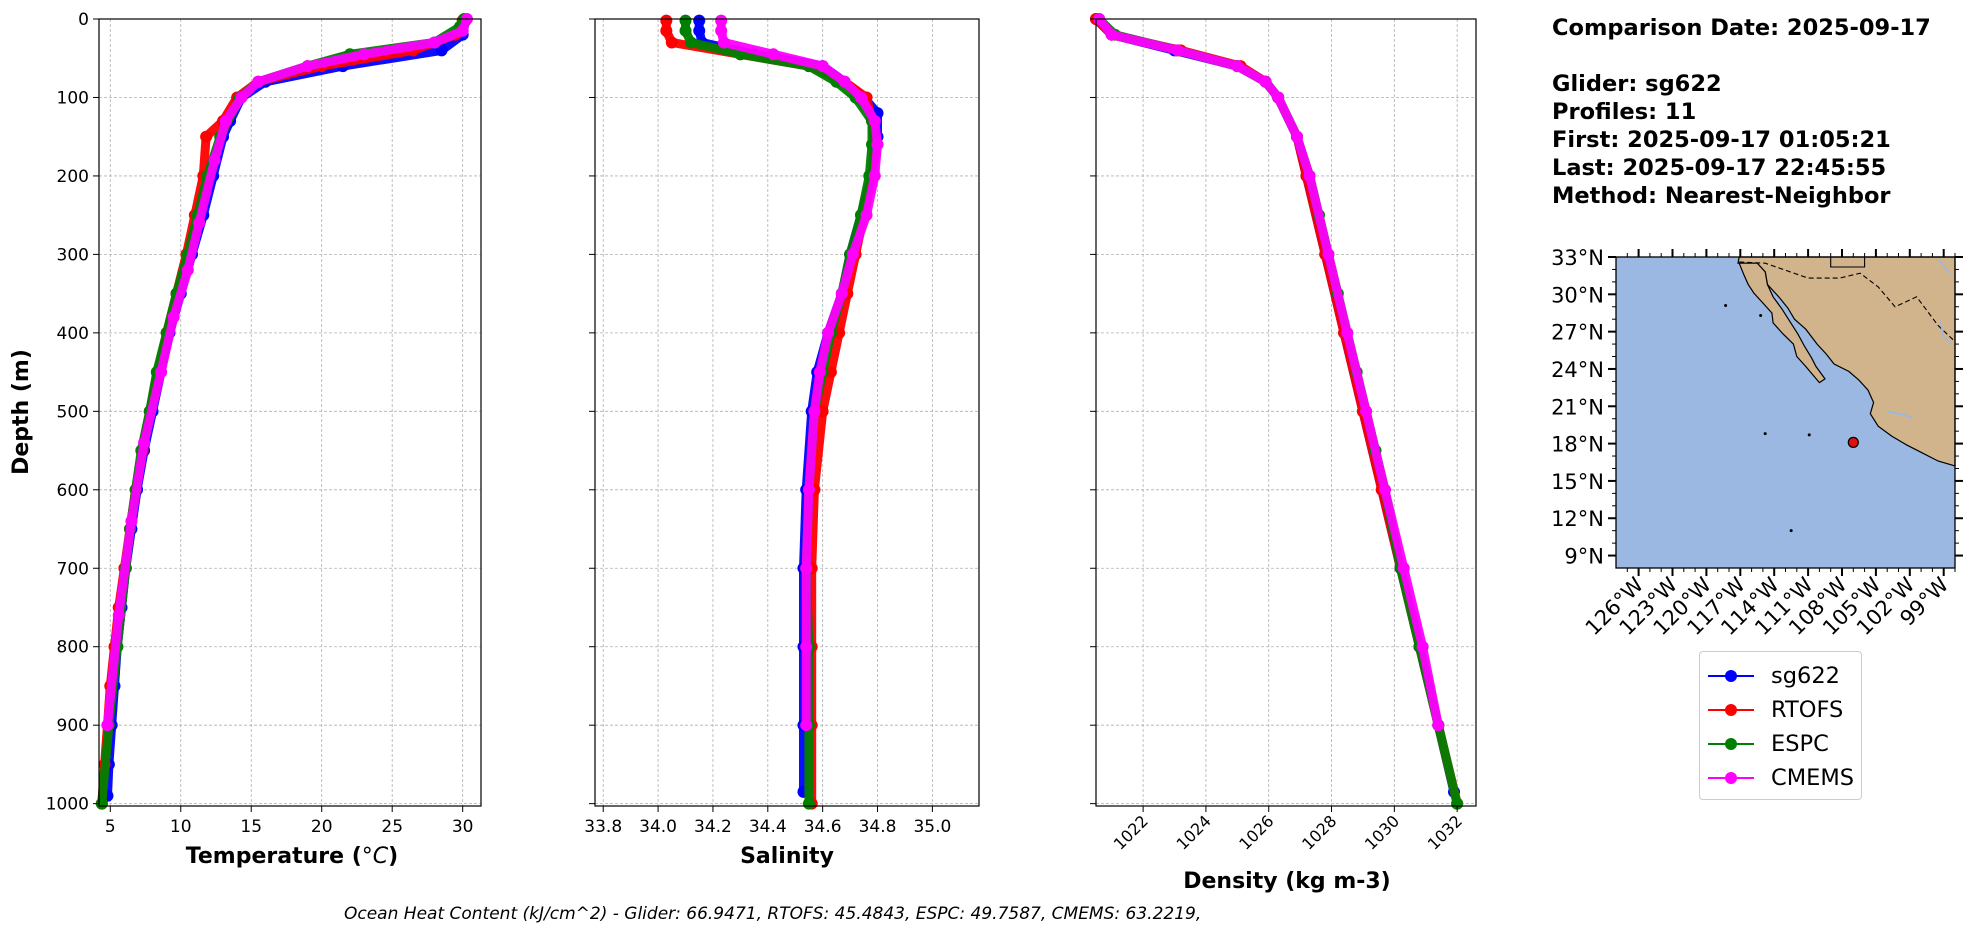  I want to click on x-tick-label: 10, so click(181, 827).